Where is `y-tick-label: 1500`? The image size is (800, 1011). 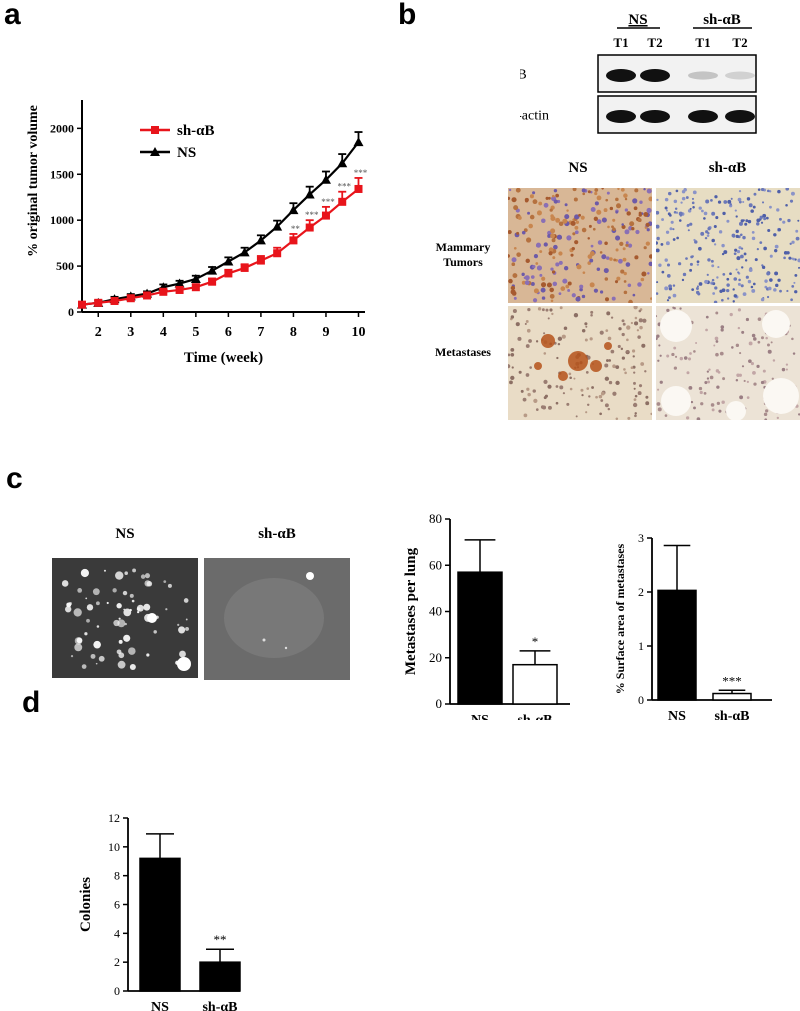
y-tick-label: 1500 is located at coordinates (62, 174).